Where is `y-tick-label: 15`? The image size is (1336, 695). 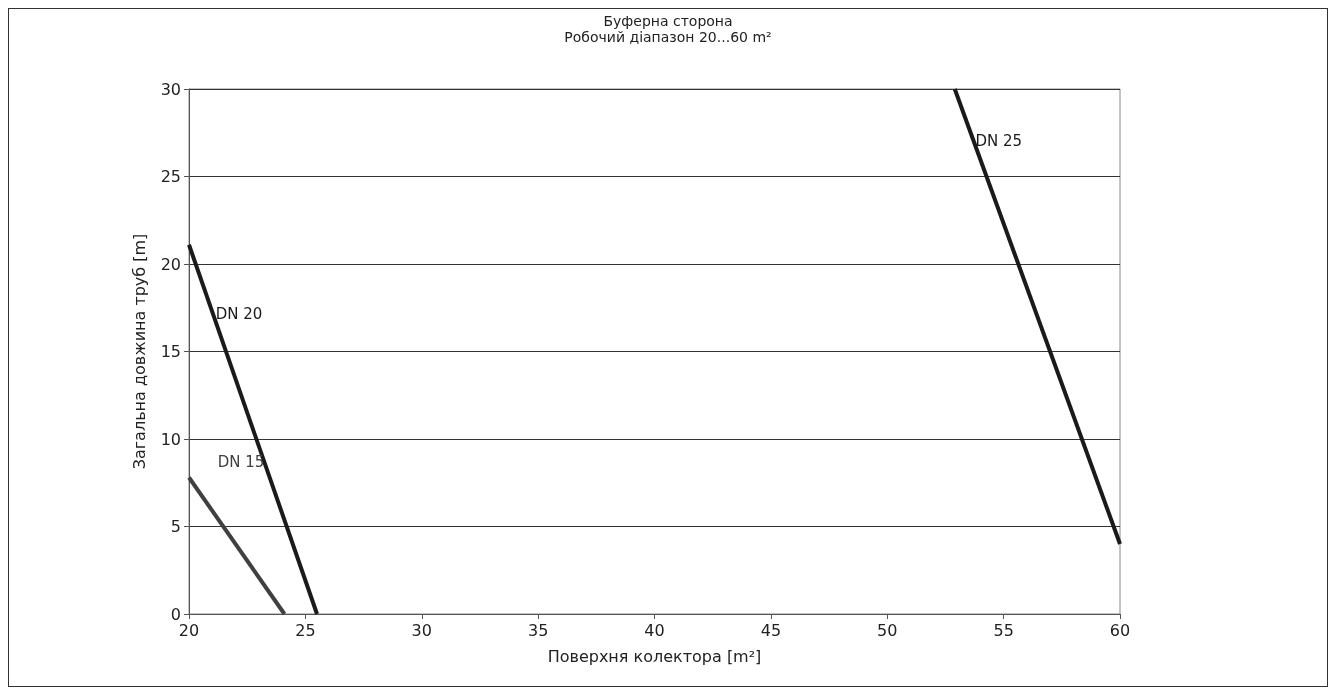
y-tick-label: 15 is located at coordinates (170, 351).